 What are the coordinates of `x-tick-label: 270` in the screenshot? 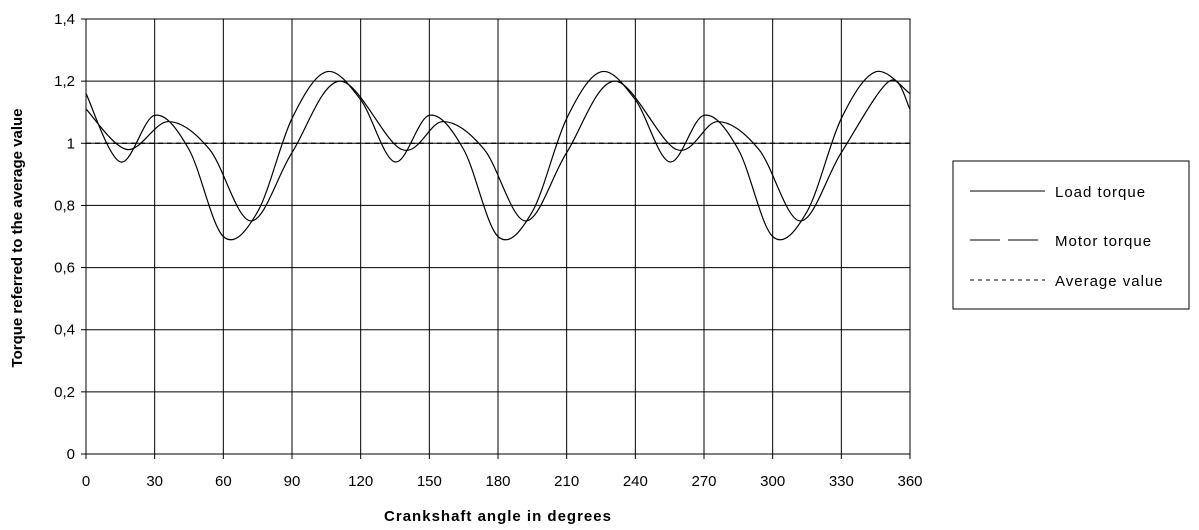 It's located at (703, 481).